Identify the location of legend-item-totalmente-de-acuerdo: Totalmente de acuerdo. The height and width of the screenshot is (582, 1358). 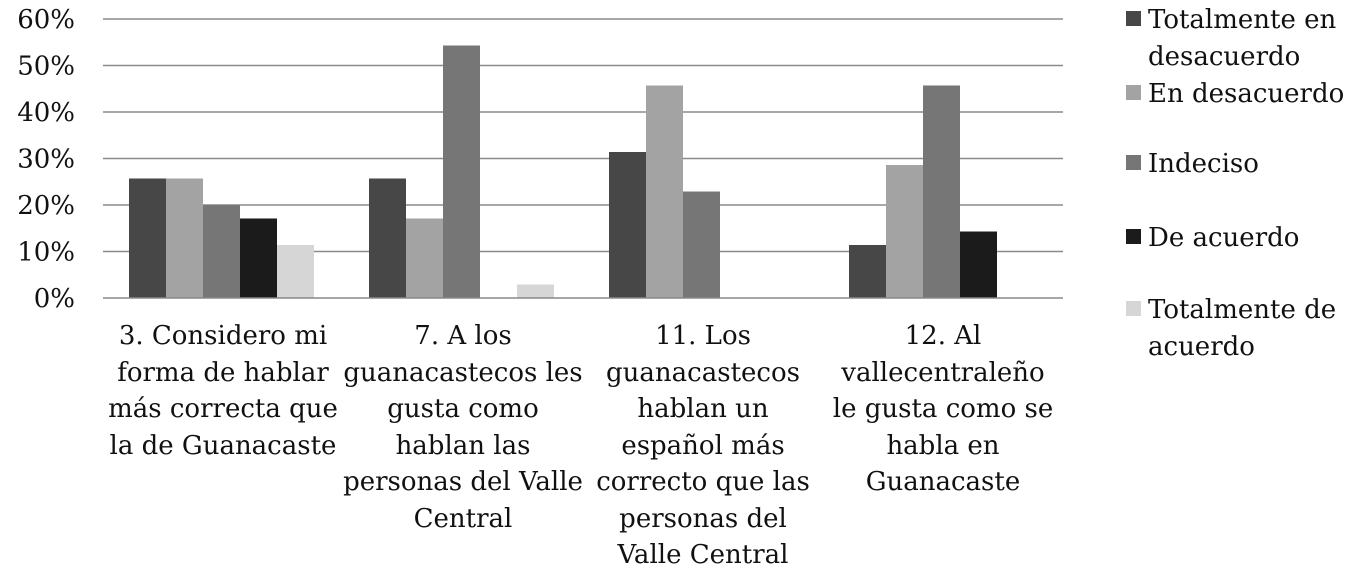
(1239, 329).